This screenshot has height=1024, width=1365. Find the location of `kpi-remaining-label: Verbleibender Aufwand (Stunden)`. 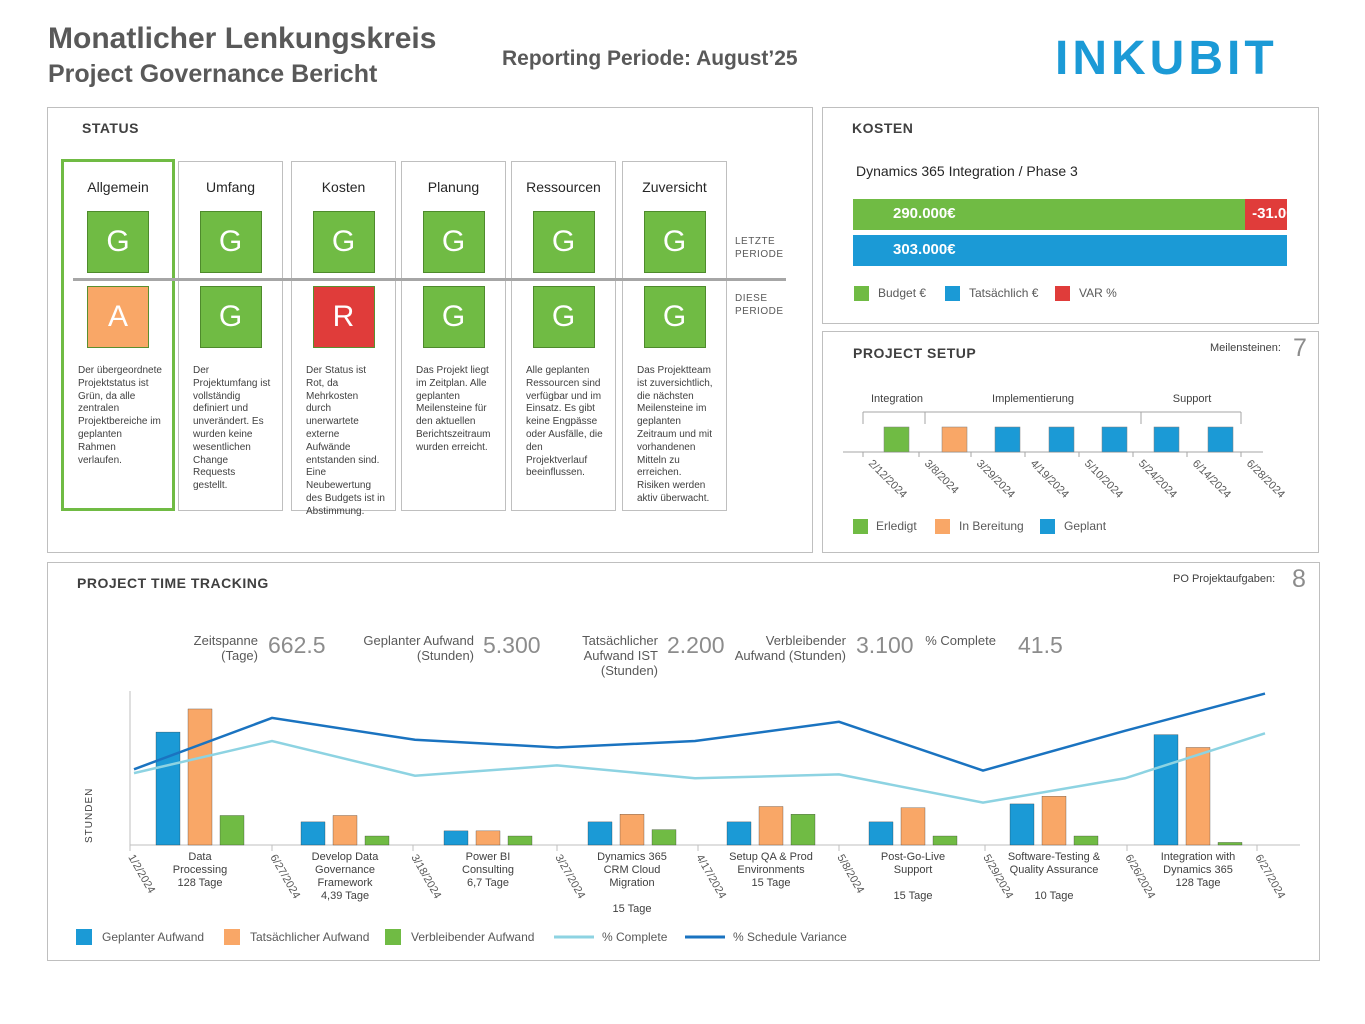

kpi-remaining-label: Verbleibender Aufwand (Stunden) is located at coordinates (790, 648).